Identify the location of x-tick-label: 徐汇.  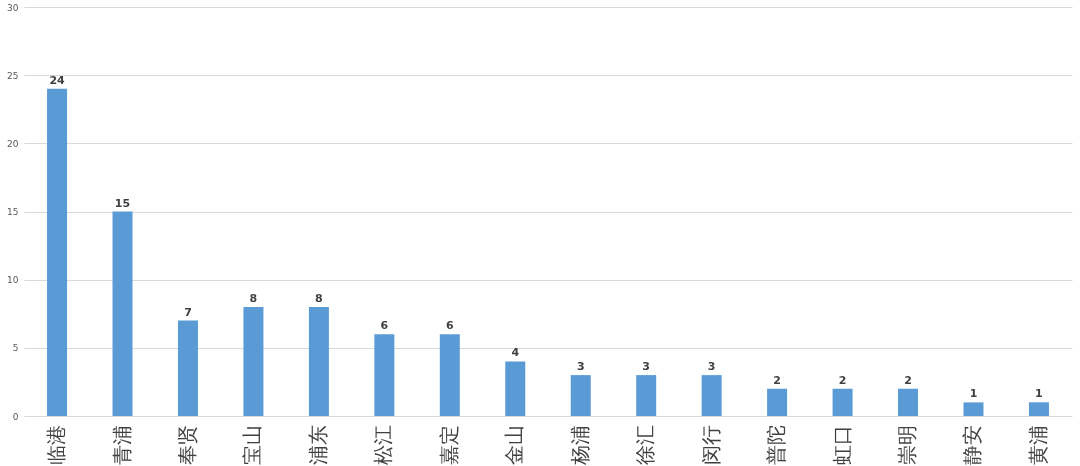
(645, 444).